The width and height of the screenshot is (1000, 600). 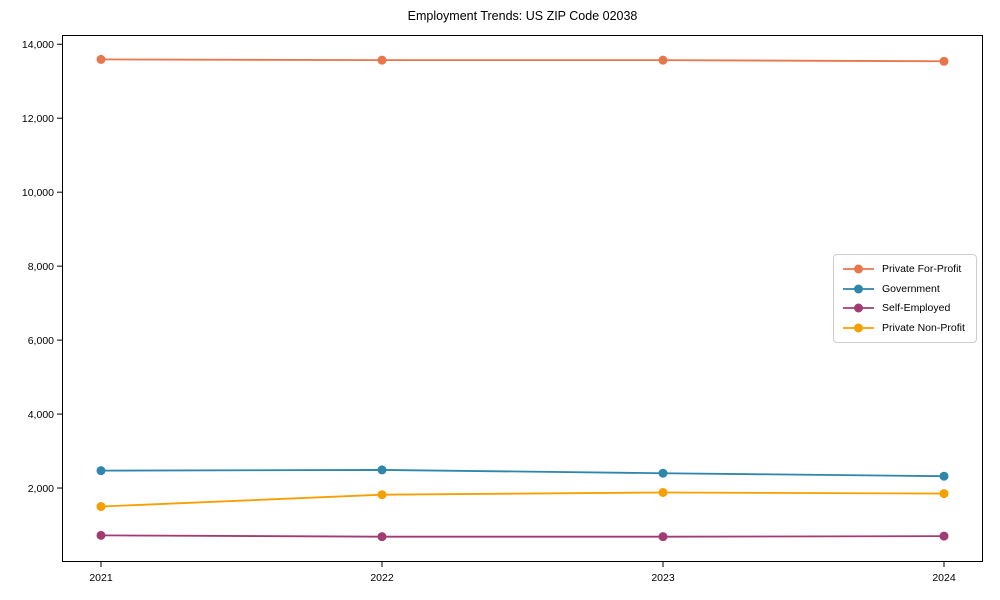 I want to click on legend-label: Self-Employed, so click(x=916, y=308).